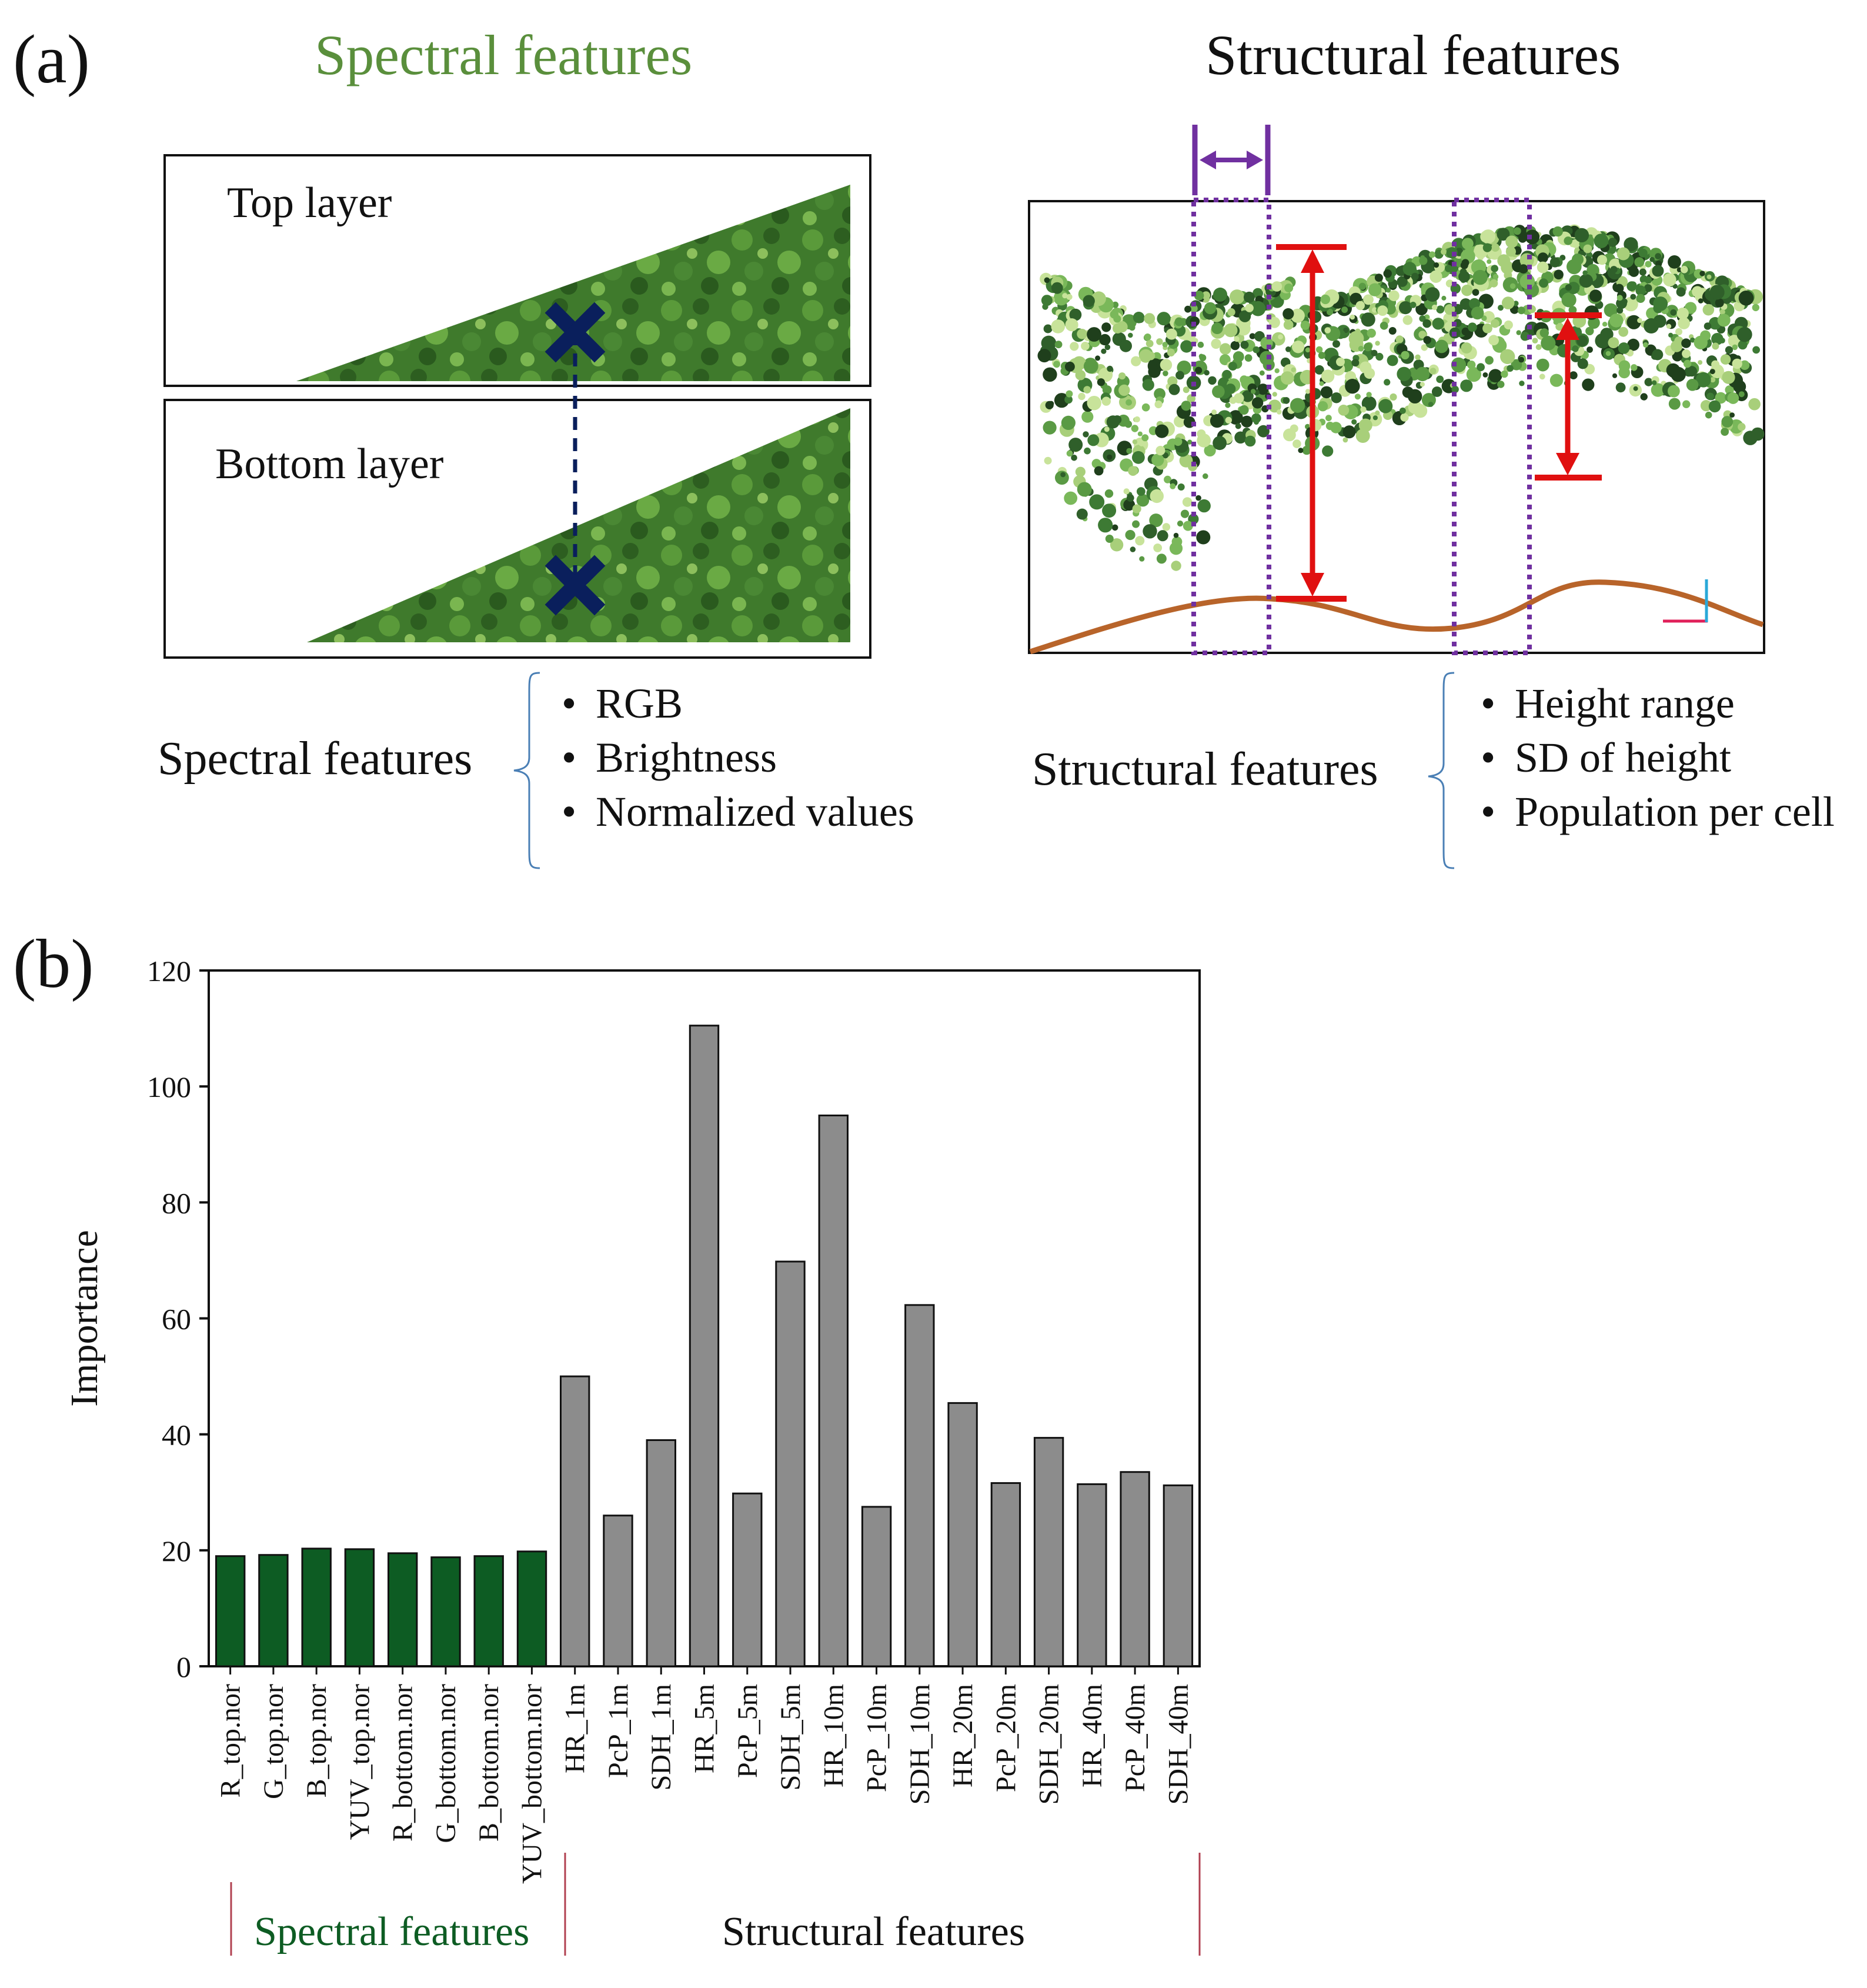 The image size is (1867, 1988). Describe the element at coordinates (183, 1666) in the screenshot. I see `y-tick-label: 0` at that location.